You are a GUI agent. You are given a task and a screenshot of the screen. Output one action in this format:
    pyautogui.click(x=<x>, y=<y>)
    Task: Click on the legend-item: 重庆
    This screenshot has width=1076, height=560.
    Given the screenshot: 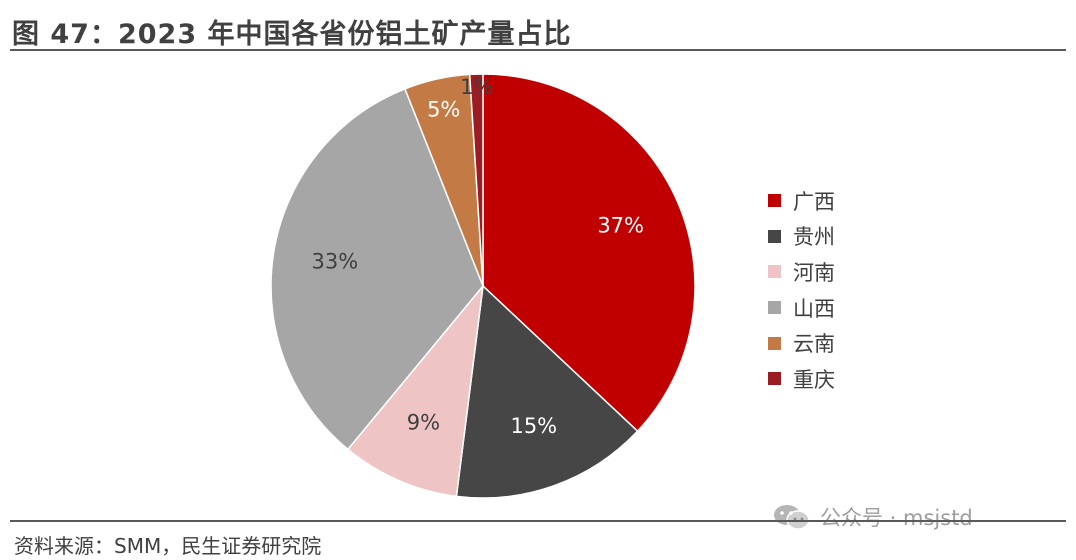 What is the action you would take?
    pyautogui.click(x=801, y=379)
    